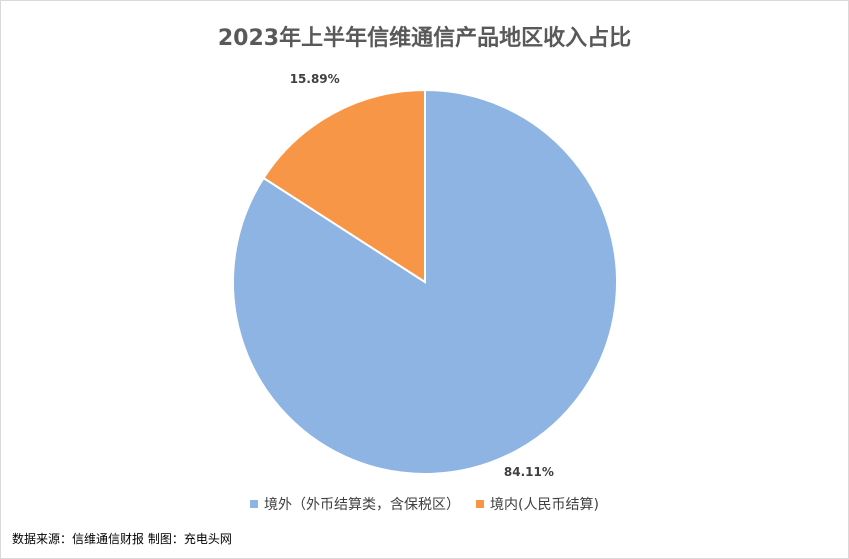 The image size is (849, 559). Describe the element at coordinates (480, 504) in the screenshot. I see `legend-swatch-domestic` at that location.